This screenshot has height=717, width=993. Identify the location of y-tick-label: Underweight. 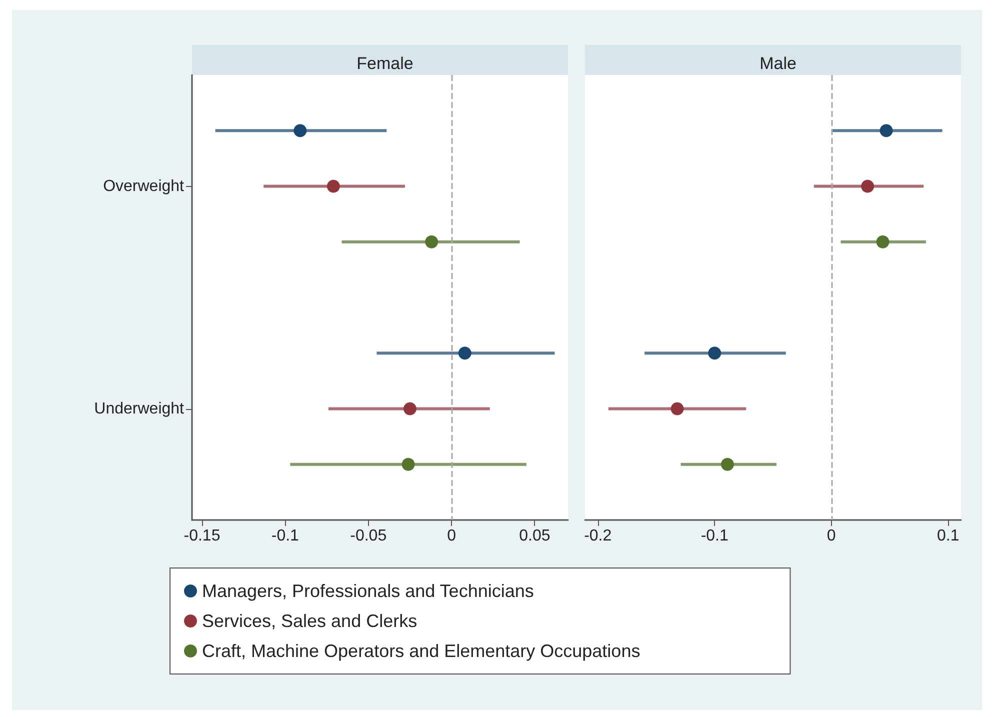
(139, 409).